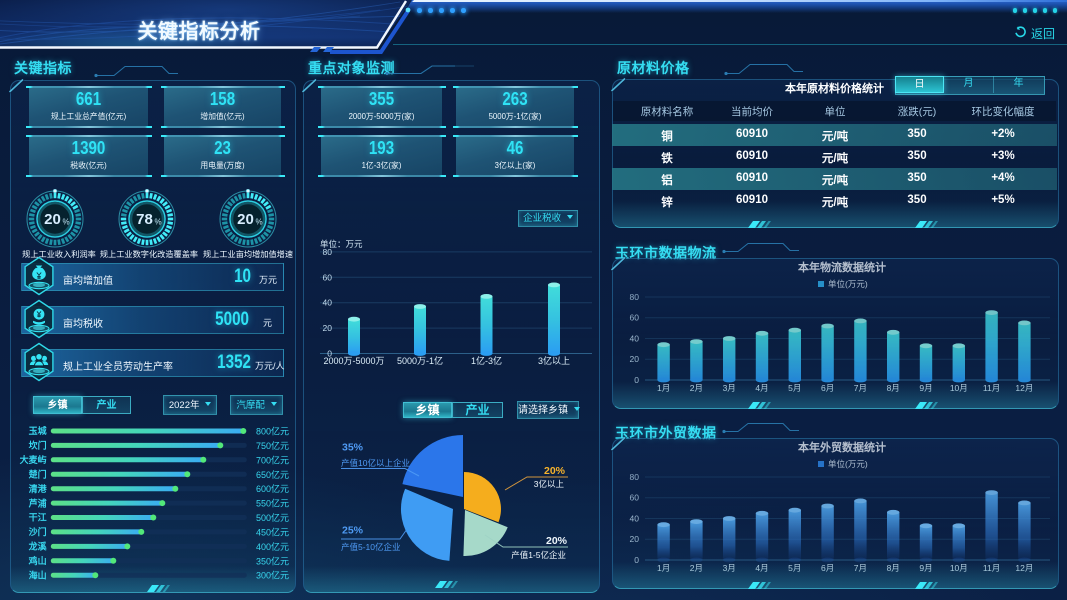 The image size is (1067, 600). I want to click on svg-text: 78, so click(144, 219).